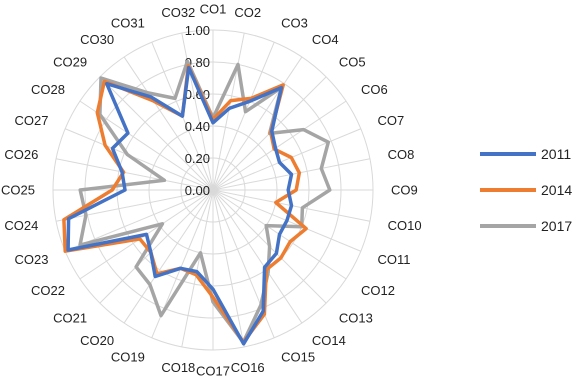 Image resolution: width=575 pixels, height=380 pixels. What do you see at coordinates (378, 290) in the screenshot?
I see `category-label: CO12` at bounding box center [378, 290].